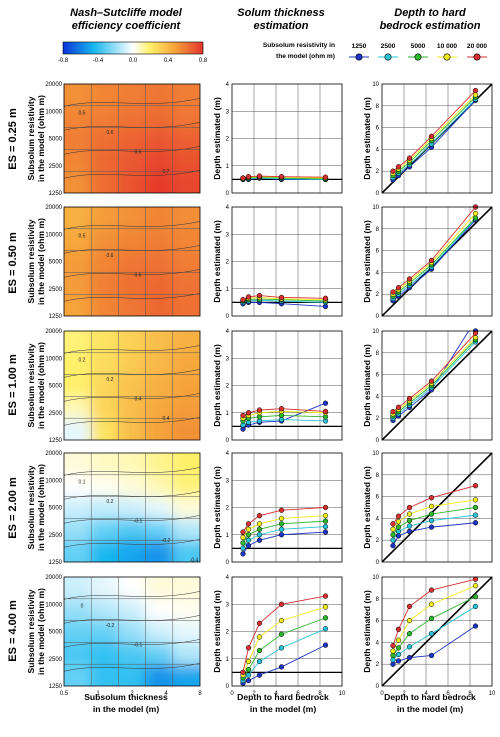 The height and width of the screenshot is (737, 500). What do you see at coordinates (13, 139) in the screenshot?
I see `row-label-es-0.25: ES = 0.25 m` at bounding box center [13, 139].